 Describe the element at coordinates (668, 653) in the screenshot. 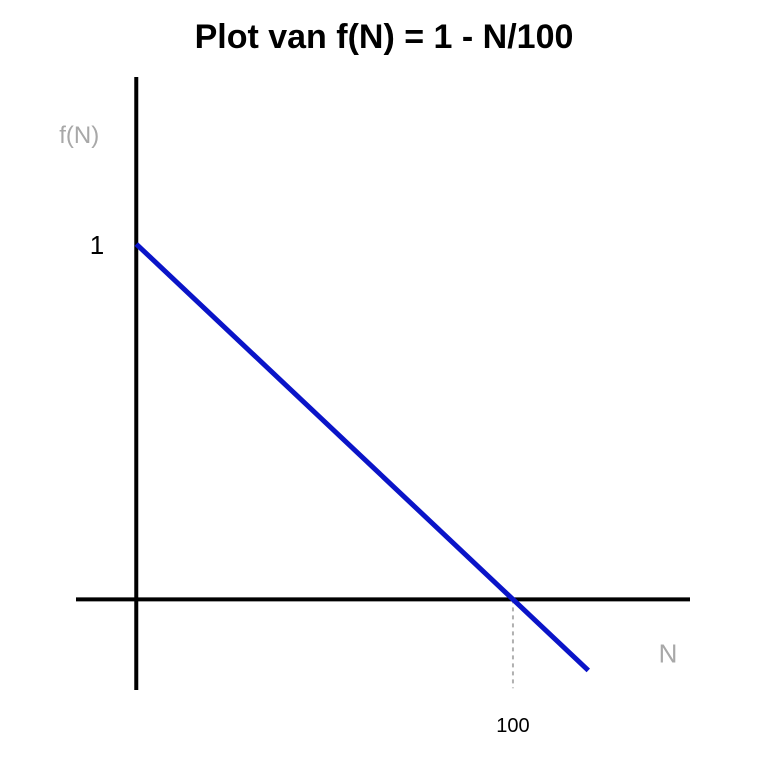

I see `x-axis-label: N` at that location.